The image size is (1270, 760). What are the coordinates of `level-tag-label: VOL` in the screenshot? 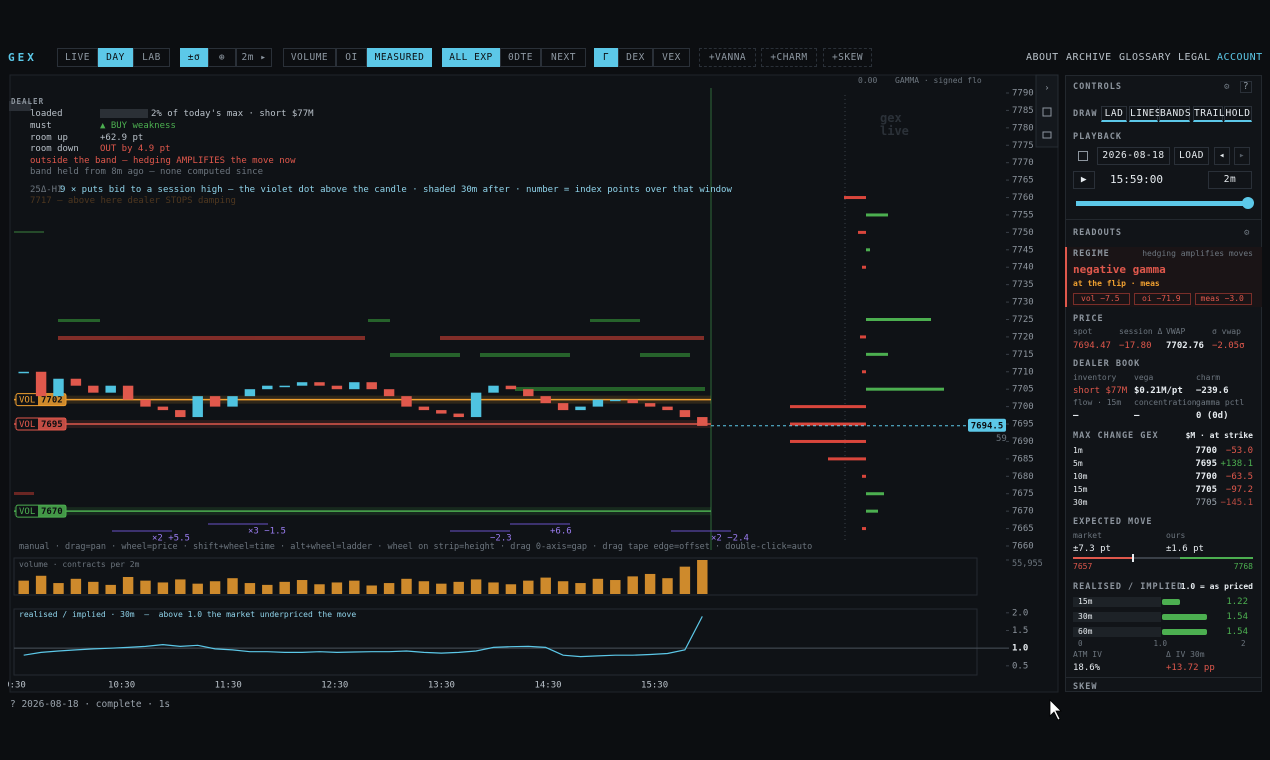 It's located at (27, 512).